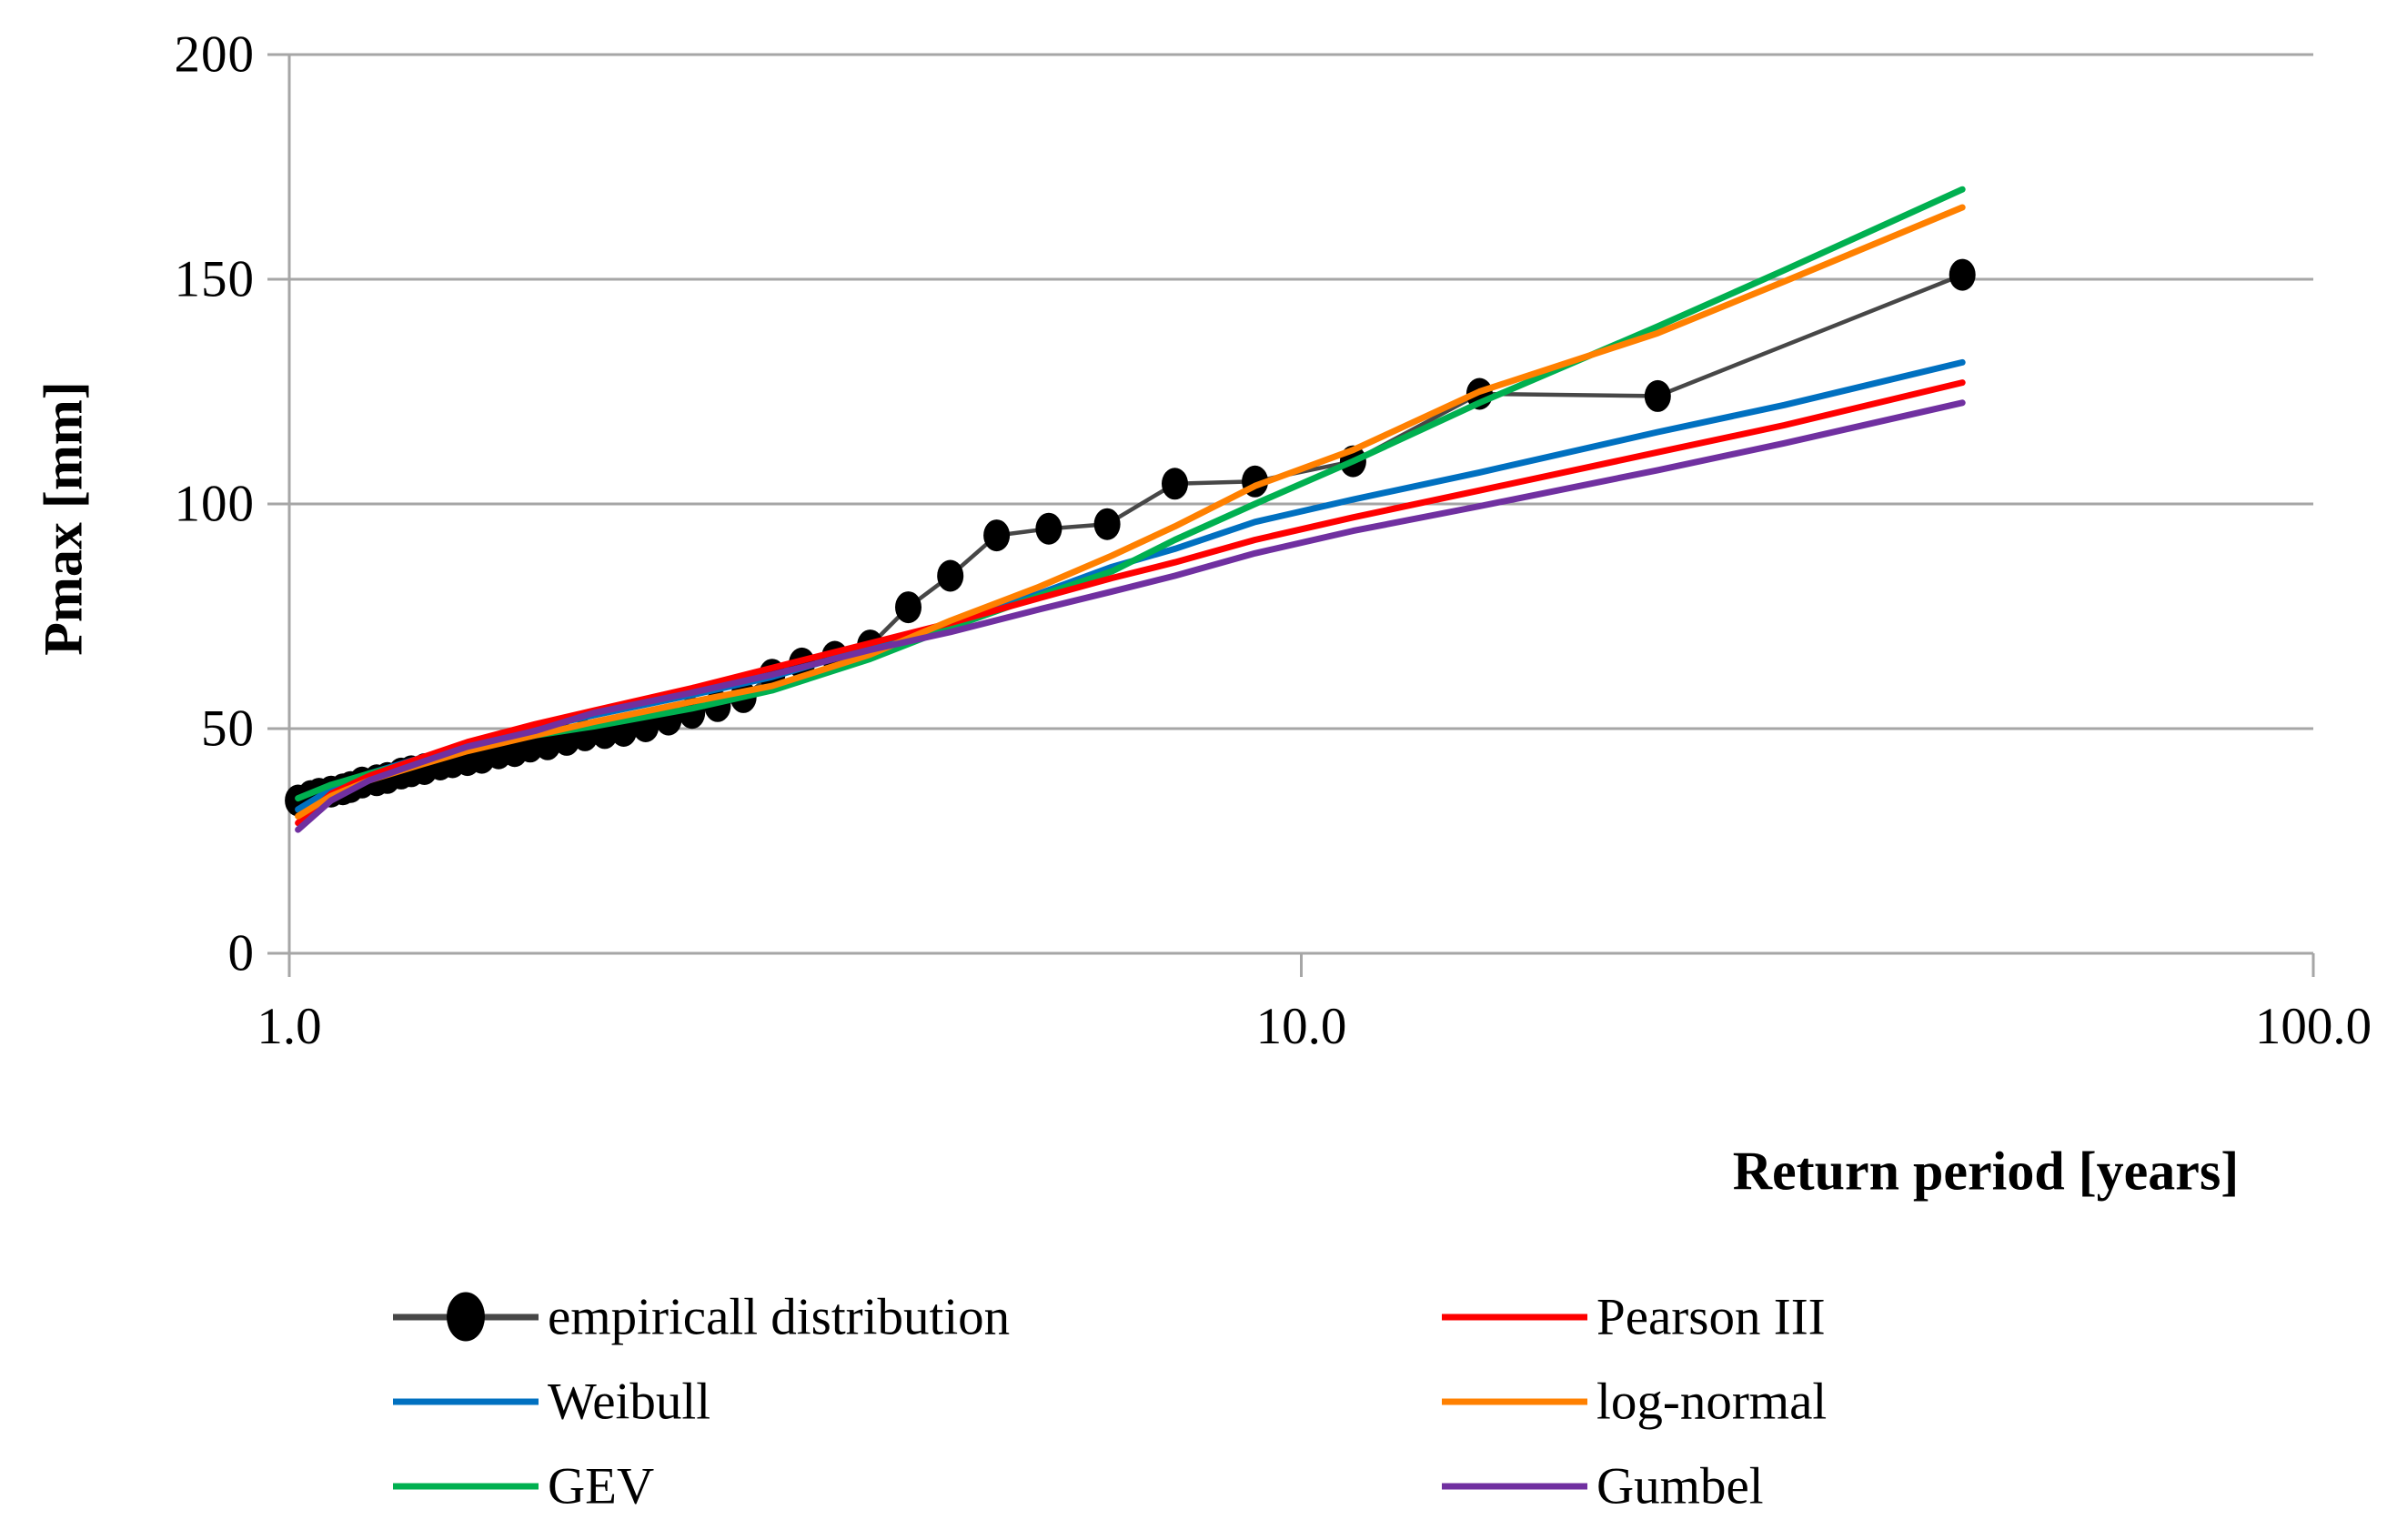 Image resolution: width=2407 pixels, height=1540 pixels. Describe the element at coordinates (2313, 1026) in the screenshot. I see `x-tick-label-100.0: 100.0` at that location.